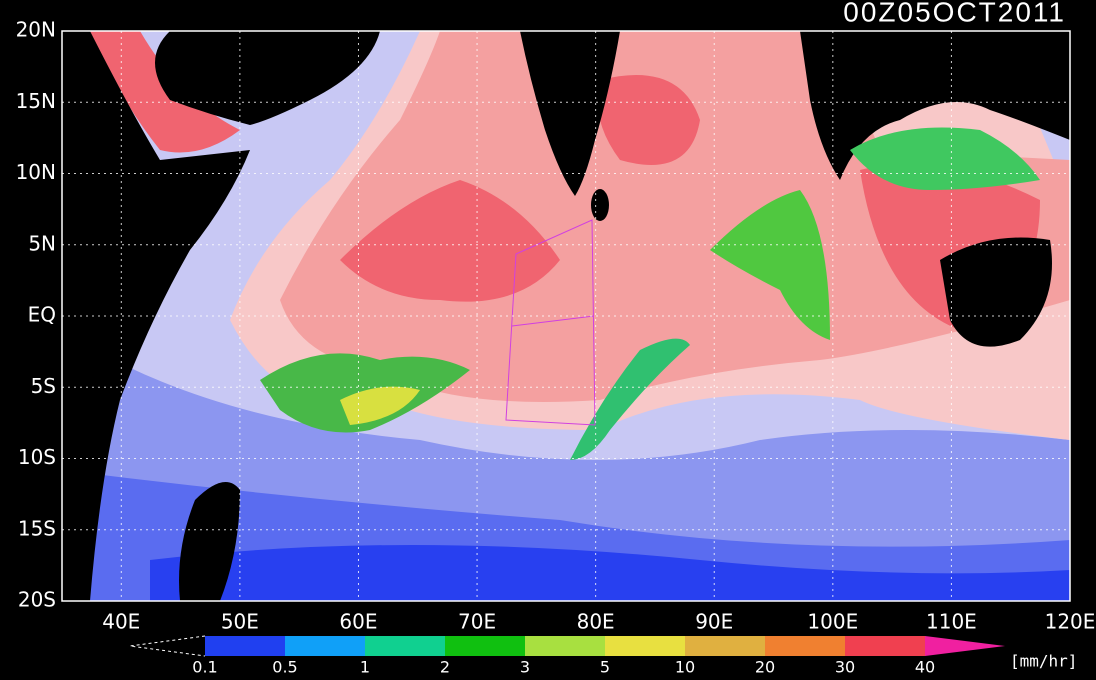 The image size is (1096, 680). I want to click on lat-label: 15N, so click(36, 101).